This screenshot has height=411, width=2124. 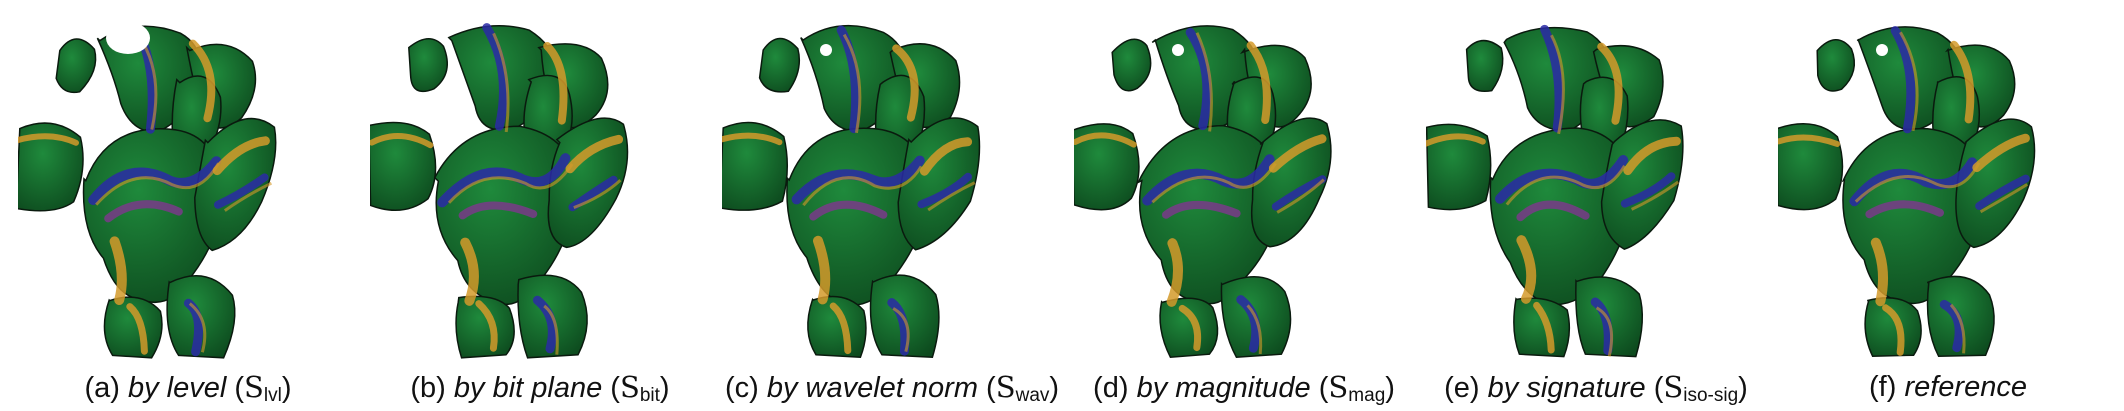 I want to click on caption-method: by level, so click(x=177, y=388).